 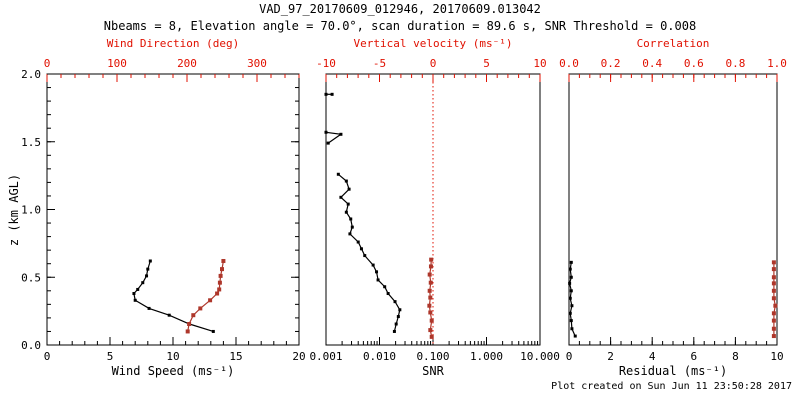 I want to click on tick-label: 0.5, so click(x=31, y=277).